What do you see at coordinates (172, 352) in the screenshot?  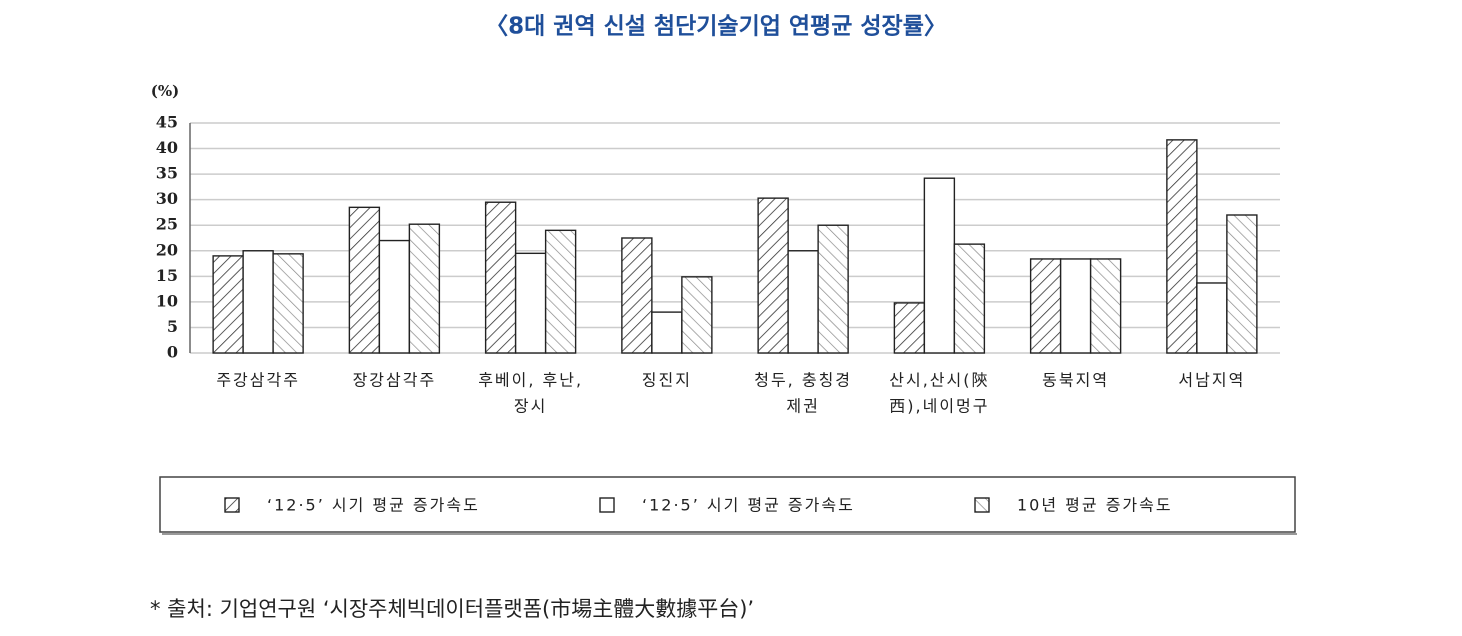 I see `y-tick-label: 0` at bounding box center [172, 352].